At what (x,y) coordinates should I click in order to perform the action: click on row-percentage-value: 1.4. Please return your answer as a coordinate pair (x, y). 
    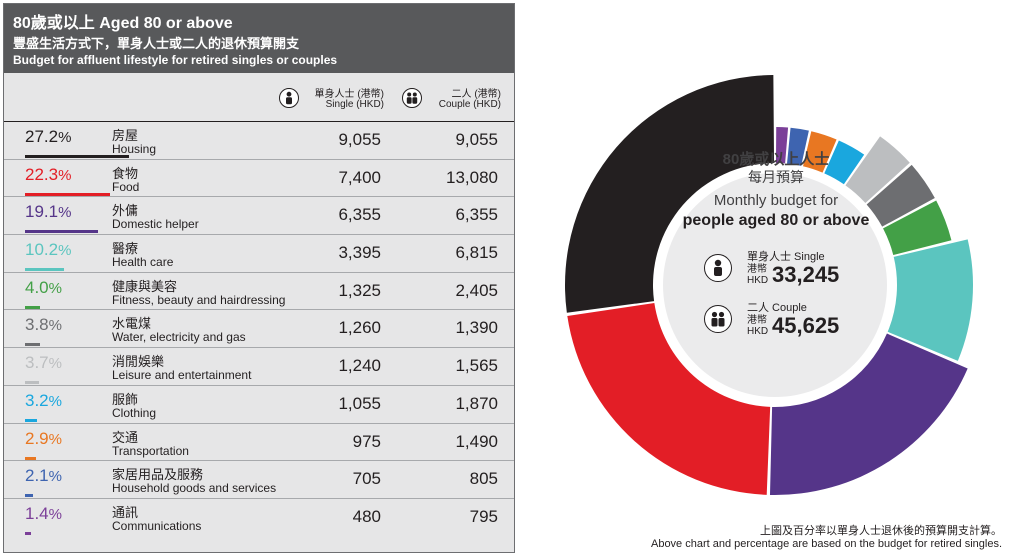
    Looking at the image, I should click on (37, 513).